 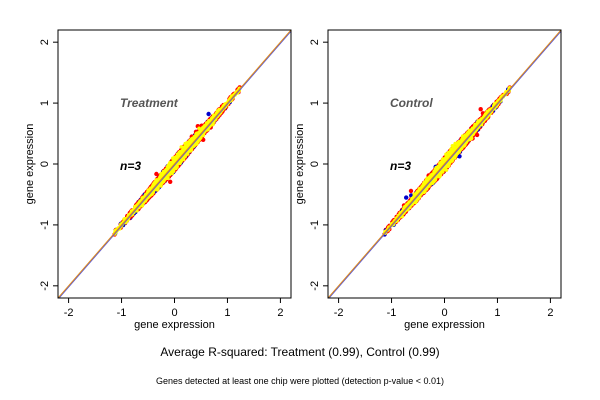 I want to click on panel-title: Treatment, so click(x=149, y=103).